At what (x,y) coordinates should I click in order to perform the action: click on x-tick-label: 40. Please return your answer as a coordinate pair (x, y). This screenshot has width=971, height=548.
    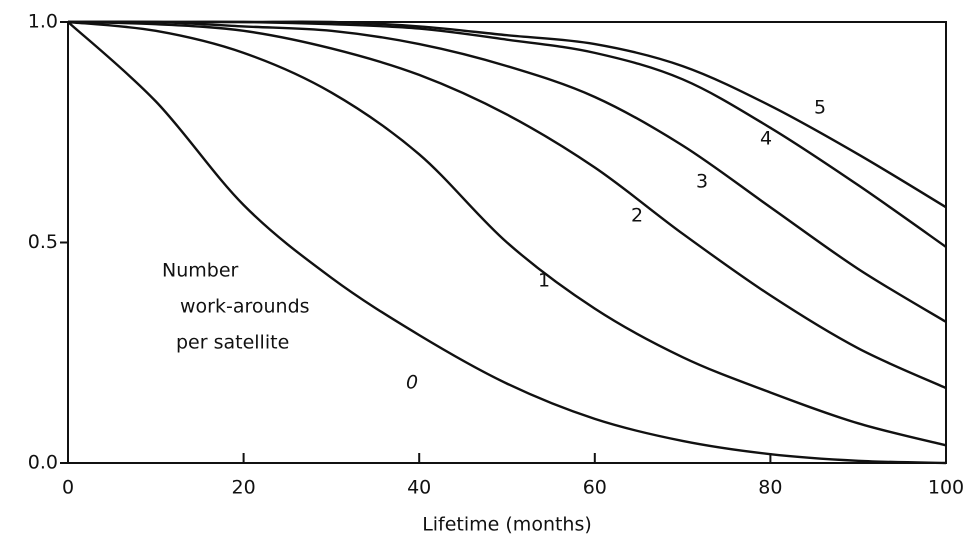
    Looking at the image, I should click on (419, 488).